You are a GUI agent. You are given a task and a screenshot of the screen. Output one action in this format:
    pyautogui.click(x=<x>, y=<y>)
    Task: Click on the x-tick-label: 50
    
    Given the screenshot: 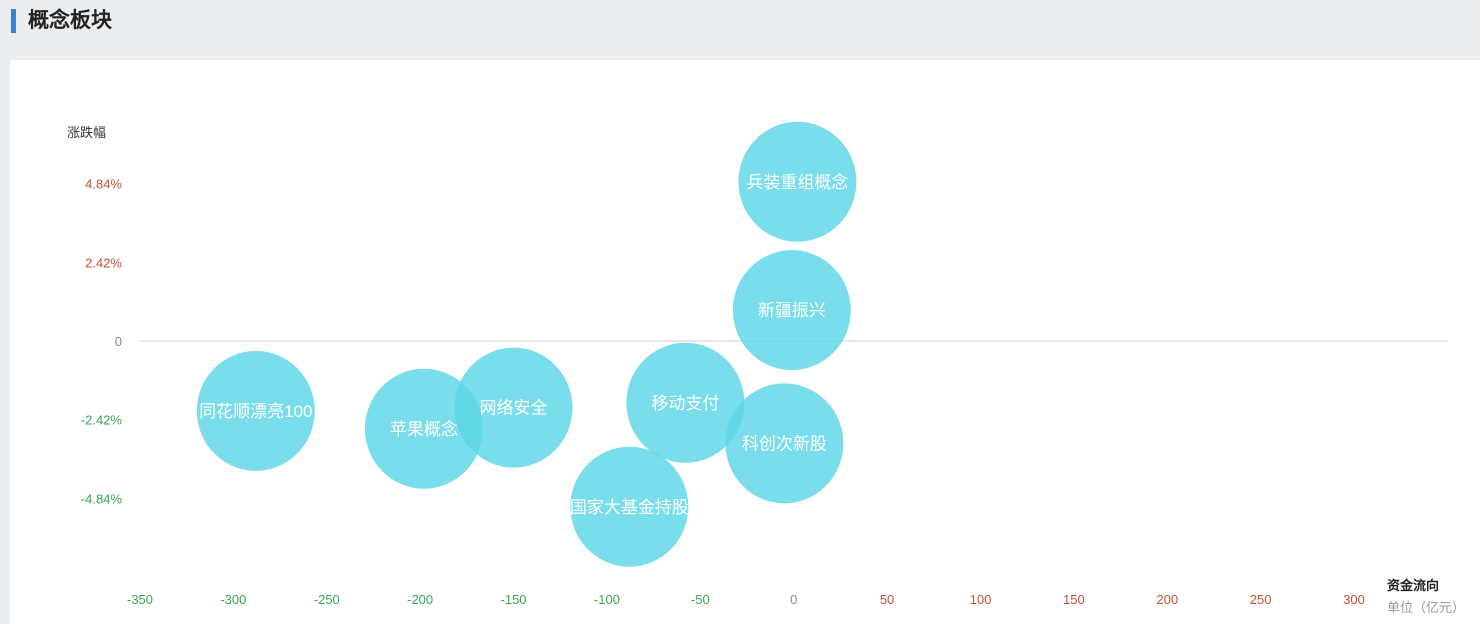 What is the action you would take?
    pyautogui.click(x=887, y=599)
    